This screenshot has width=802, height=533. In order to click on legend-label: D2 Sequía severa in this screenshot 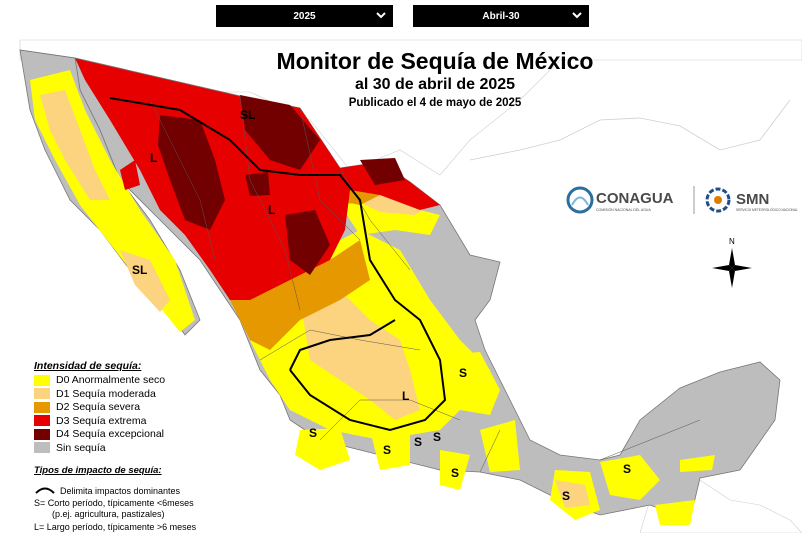, I will do `click(98, 407)`.